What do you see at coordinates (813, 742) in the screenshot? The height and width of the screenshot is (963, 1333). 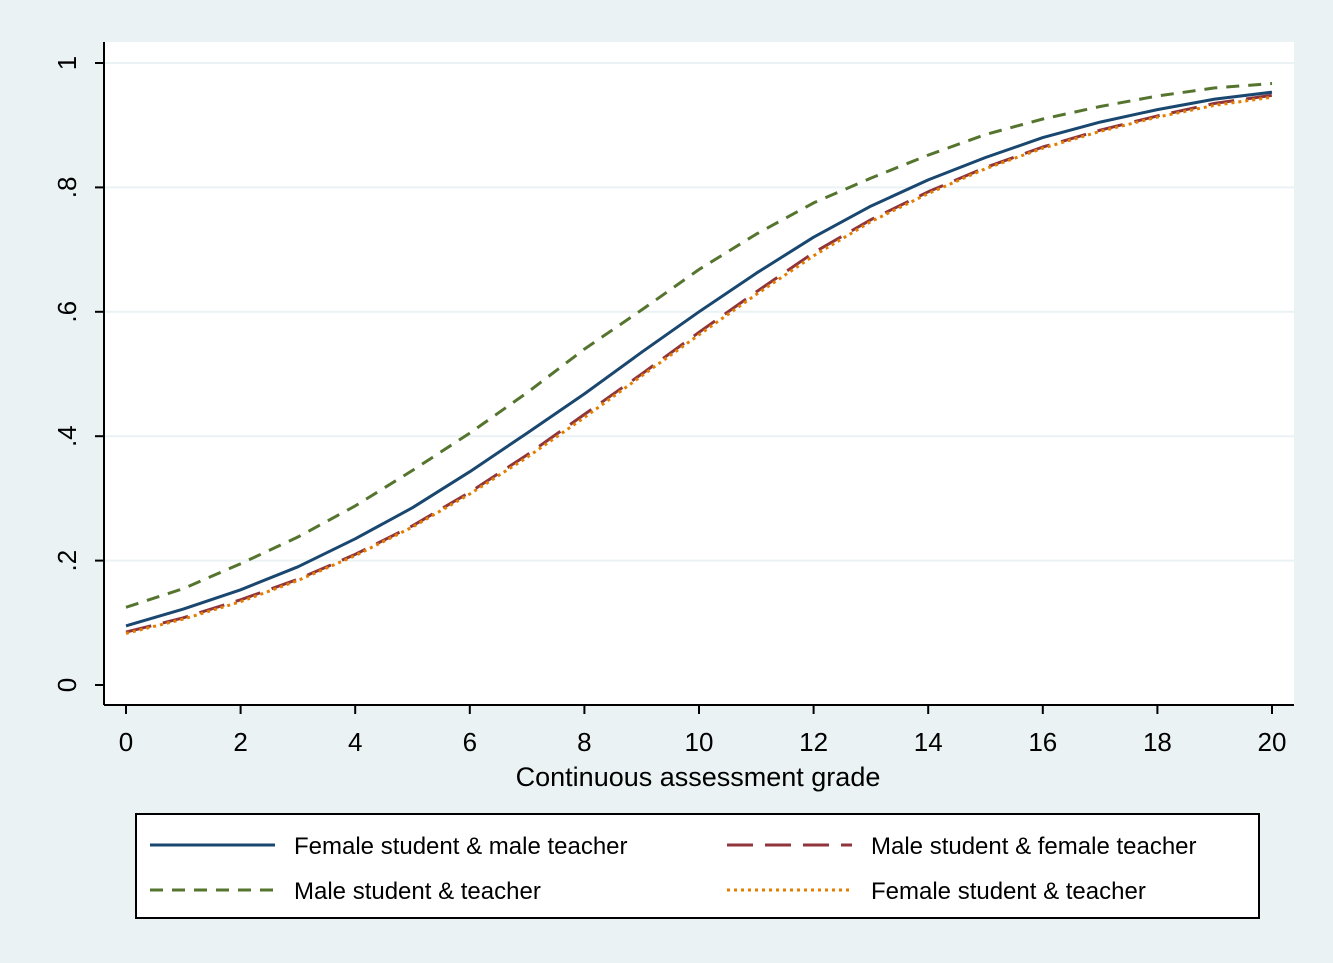 I see `x-tick-label-6: 12` at bounding box center [813, 742].